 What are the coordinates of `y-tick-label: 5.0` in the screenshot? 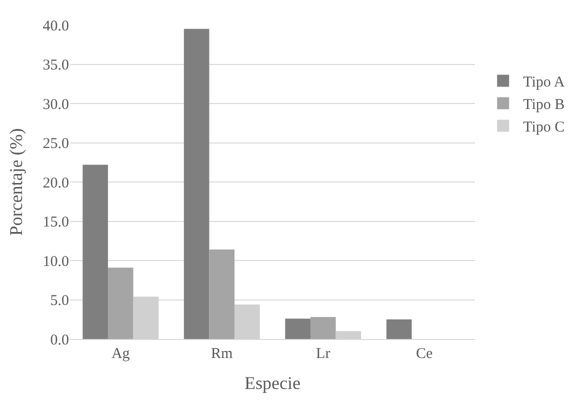 It's located at (59, 301).